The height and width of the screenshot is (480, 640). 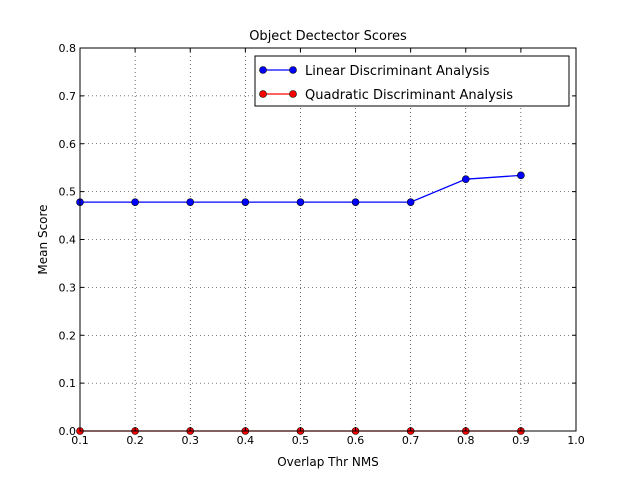 What do you see at coordinates (328, 462) in the screenshot?
I see `x-axis-label: Overlap Thr NMS` at bounding box center [328, 462].